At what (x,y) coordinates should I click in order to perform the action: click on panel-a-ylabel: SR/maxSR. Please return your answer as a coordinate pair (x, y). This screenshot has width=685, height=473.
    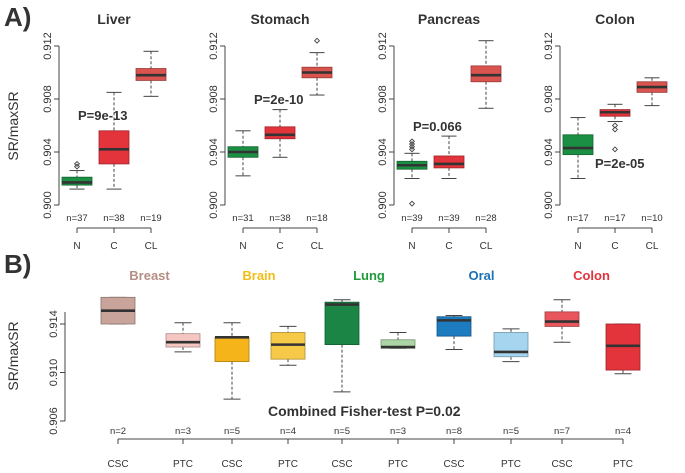
    Looking at the image, I should click on (13, 125).